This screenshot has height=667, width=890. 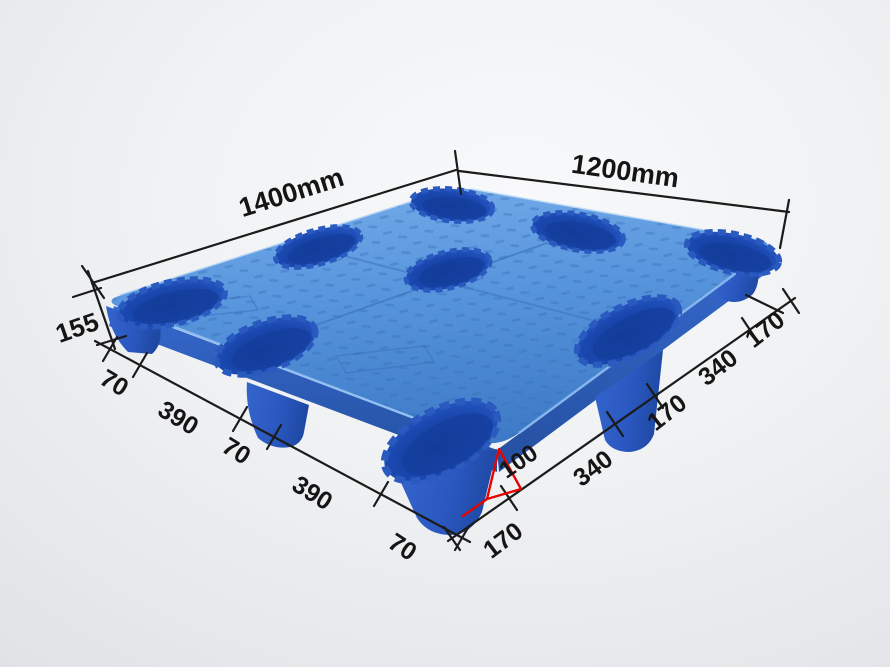 I want to click on dimension-chain-right, so click(x=621, y=419).